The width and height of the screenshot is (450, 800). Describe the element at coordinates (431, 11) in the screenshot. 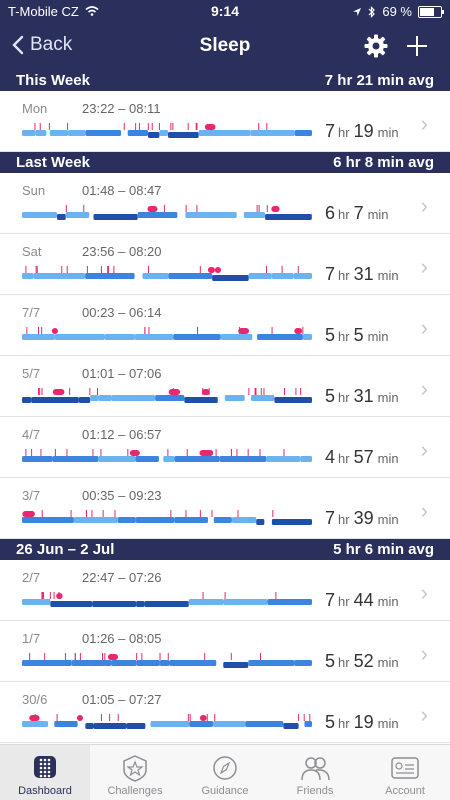

I see `battery-icon` at that location.